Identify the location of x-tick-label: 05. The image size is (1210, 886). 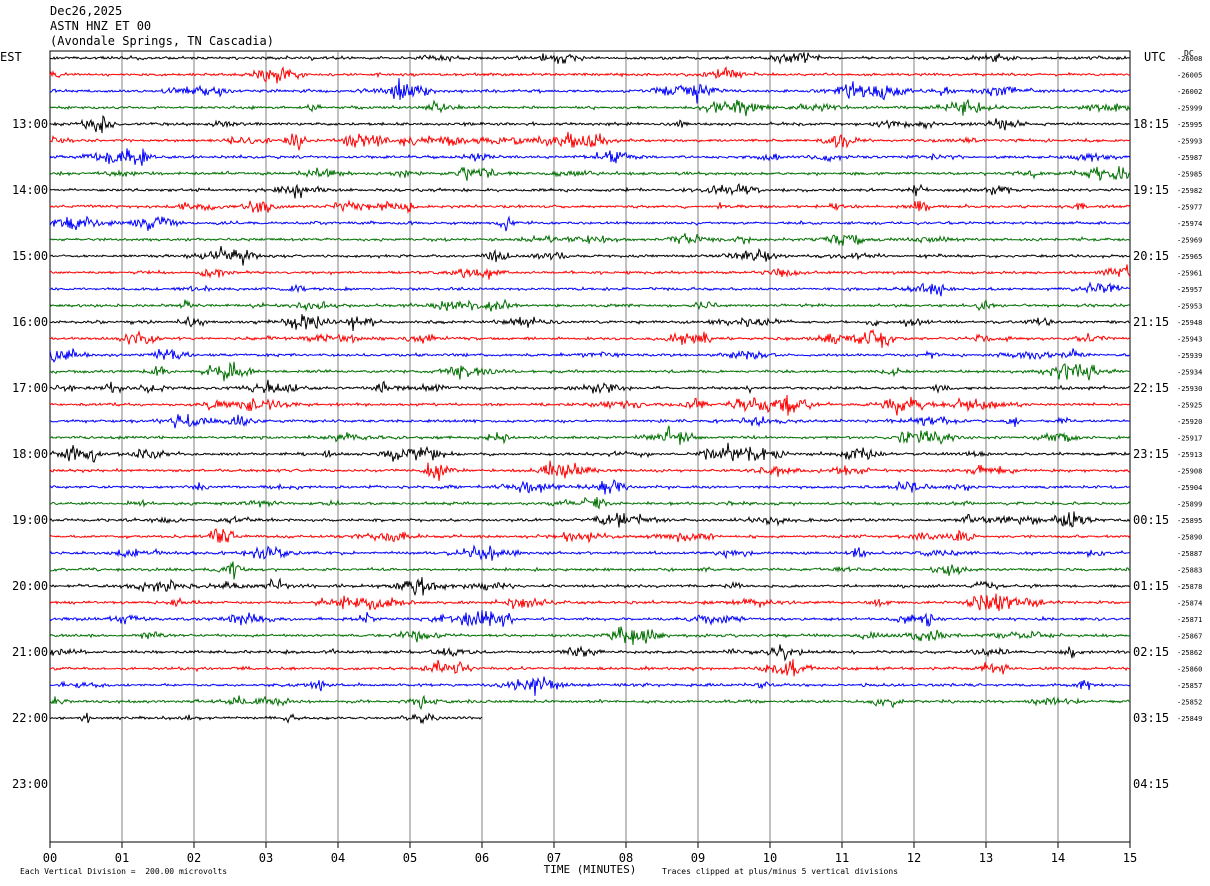
(410, 858).